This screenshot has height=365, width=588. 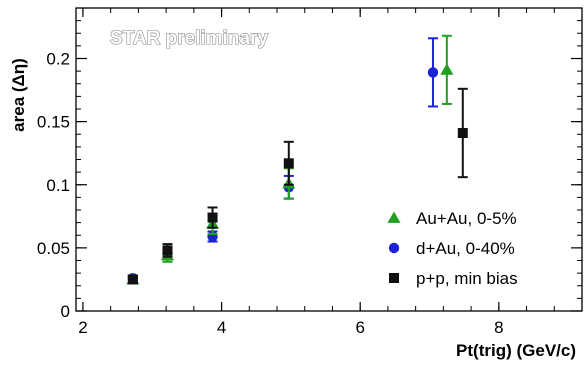 I want to click on x-axis-title: Pt(trig) (GeV/c), so click(x=516, y=350).